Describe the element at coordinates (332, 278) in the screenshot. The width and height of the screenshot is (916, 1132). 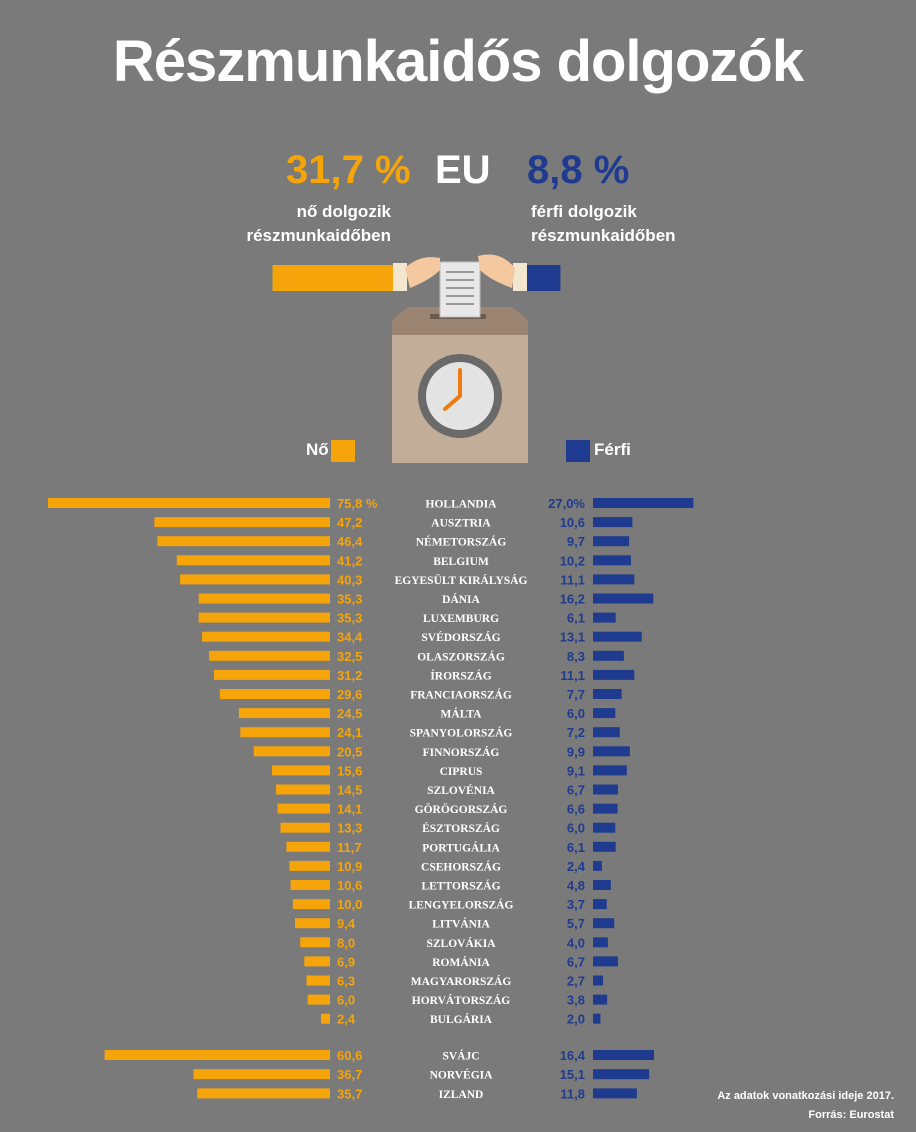
I see `summary-bar-women` at that location.